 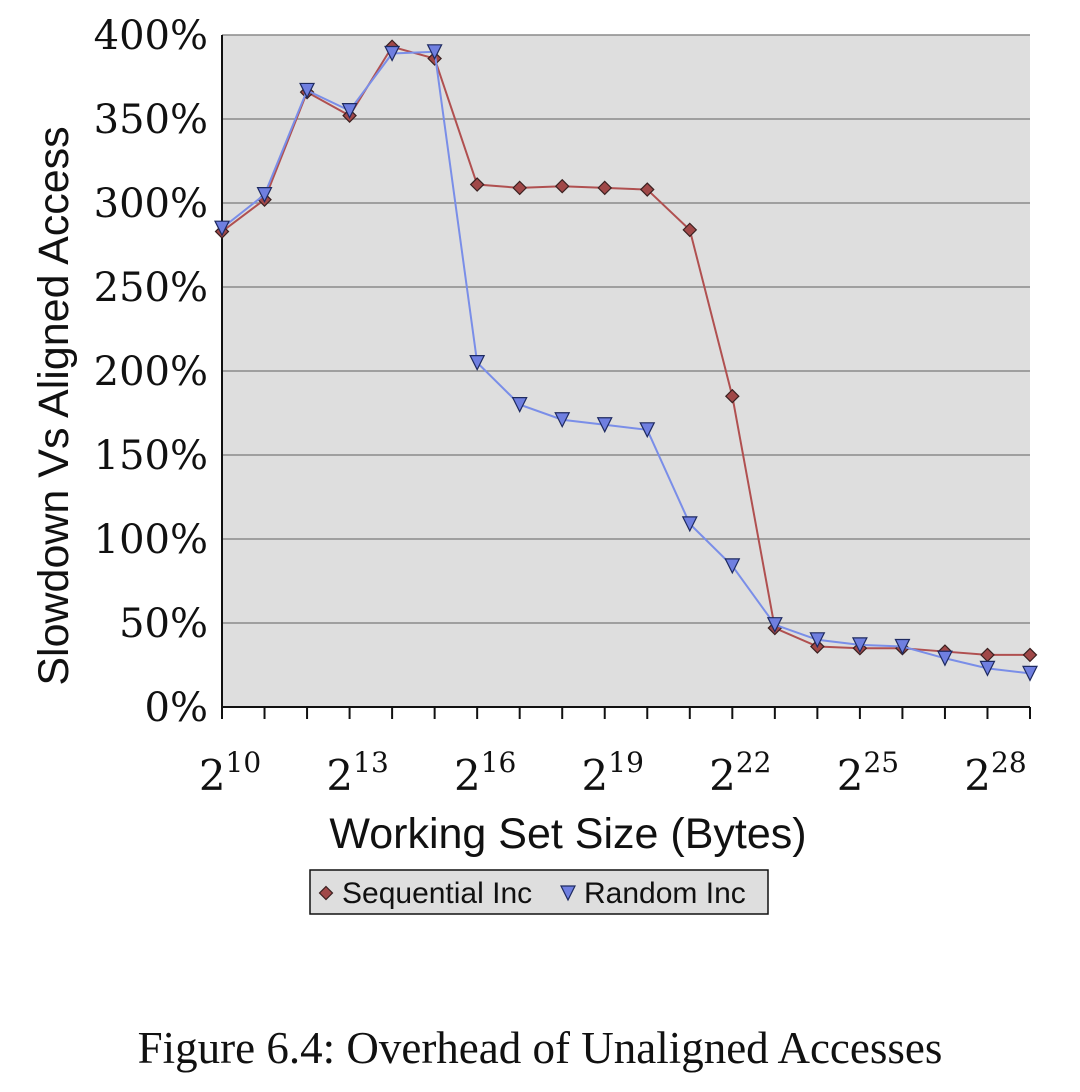 I want to click on legend: Sequential Inc Random Inc, so click(x=539, y=892).